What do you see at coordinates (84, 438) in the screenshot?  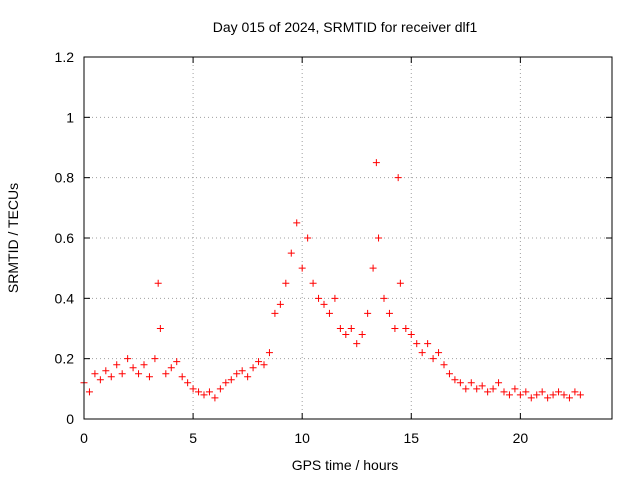 I see `x-tick-label: 0` at bounding box center [84, 438].